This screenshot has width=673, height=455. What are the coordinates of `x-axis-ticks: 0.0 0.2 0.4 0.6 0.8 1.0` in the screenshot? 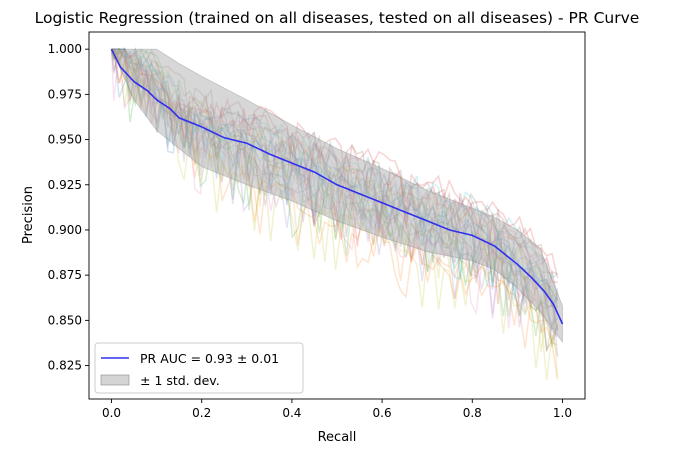 It's located at (337, 409).